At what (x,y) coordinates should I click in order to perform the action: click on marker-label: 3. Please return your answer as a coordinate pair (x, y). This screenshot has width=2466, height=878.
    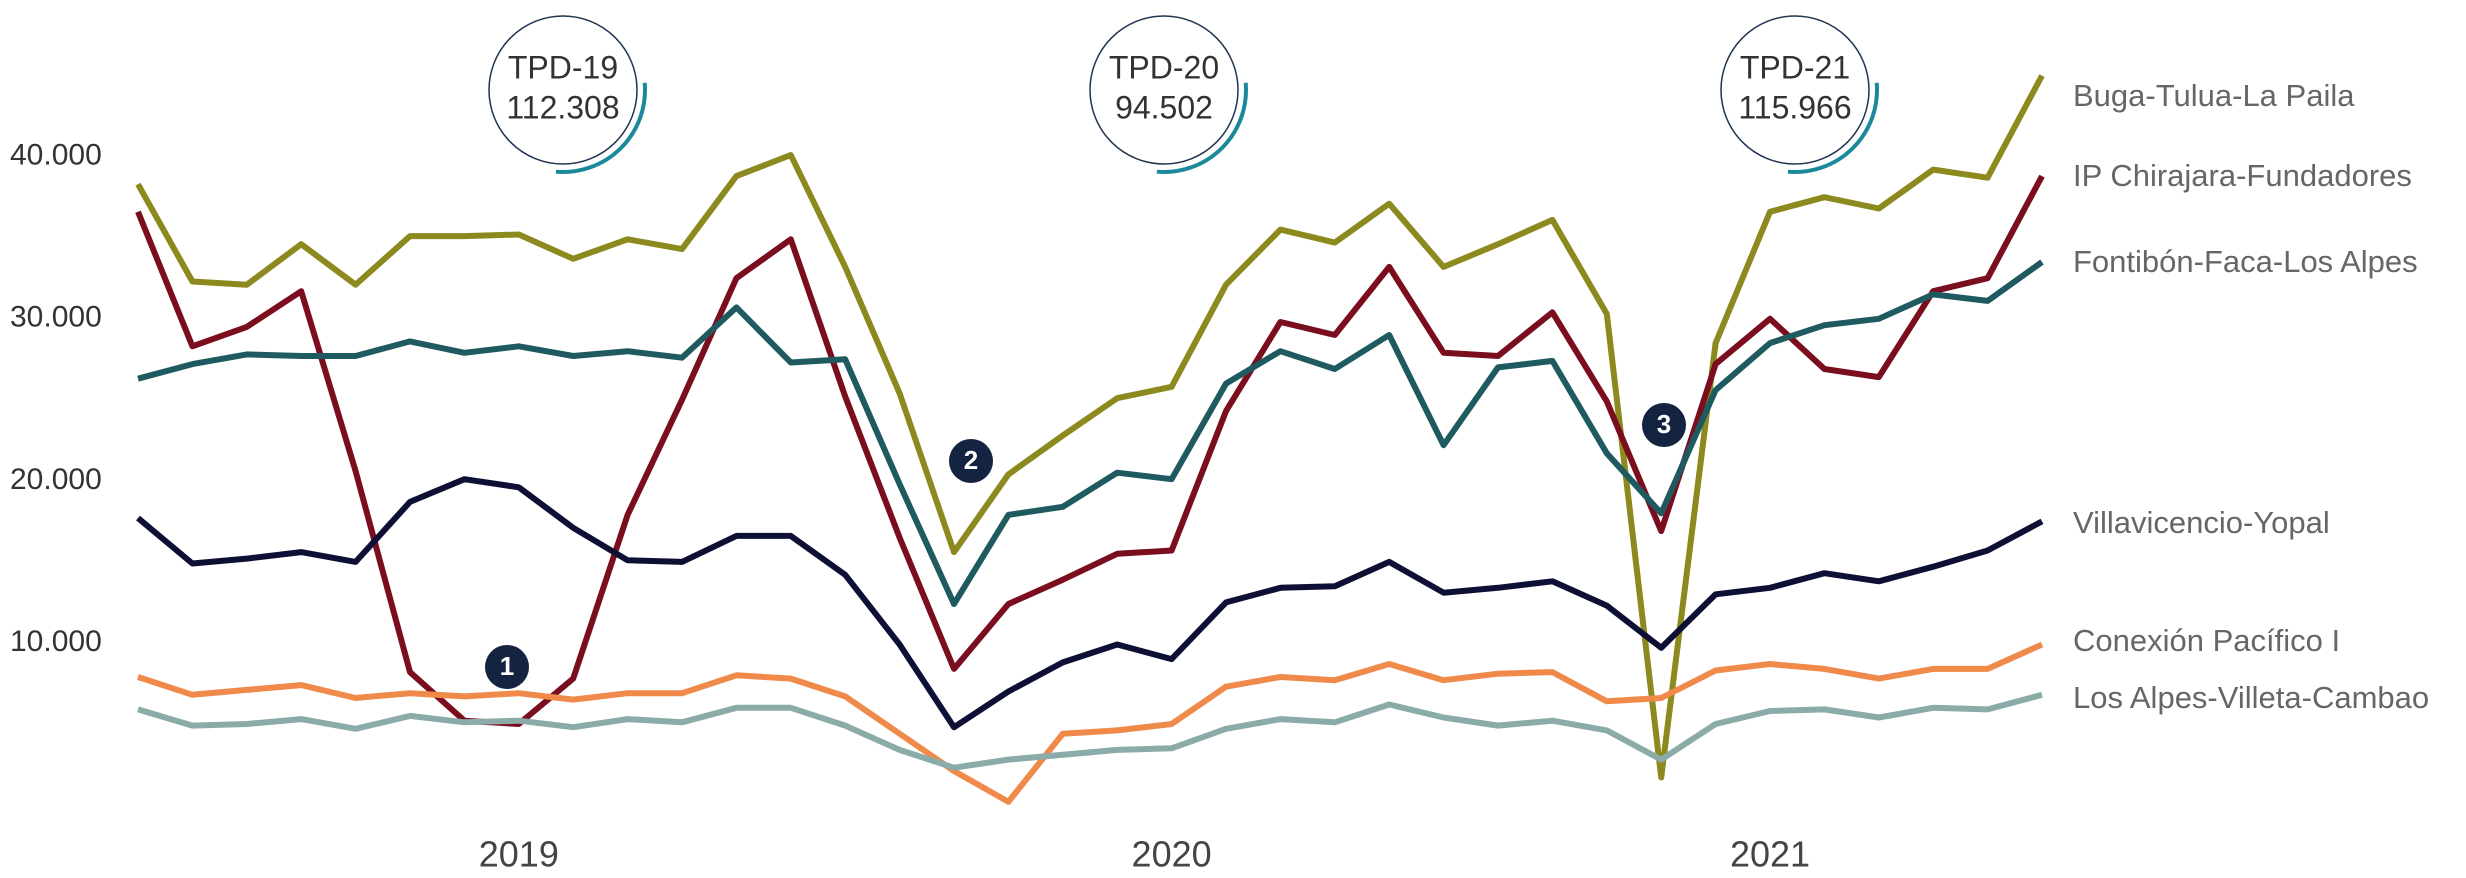
    Looking at the image, I should click on (1664, 424).